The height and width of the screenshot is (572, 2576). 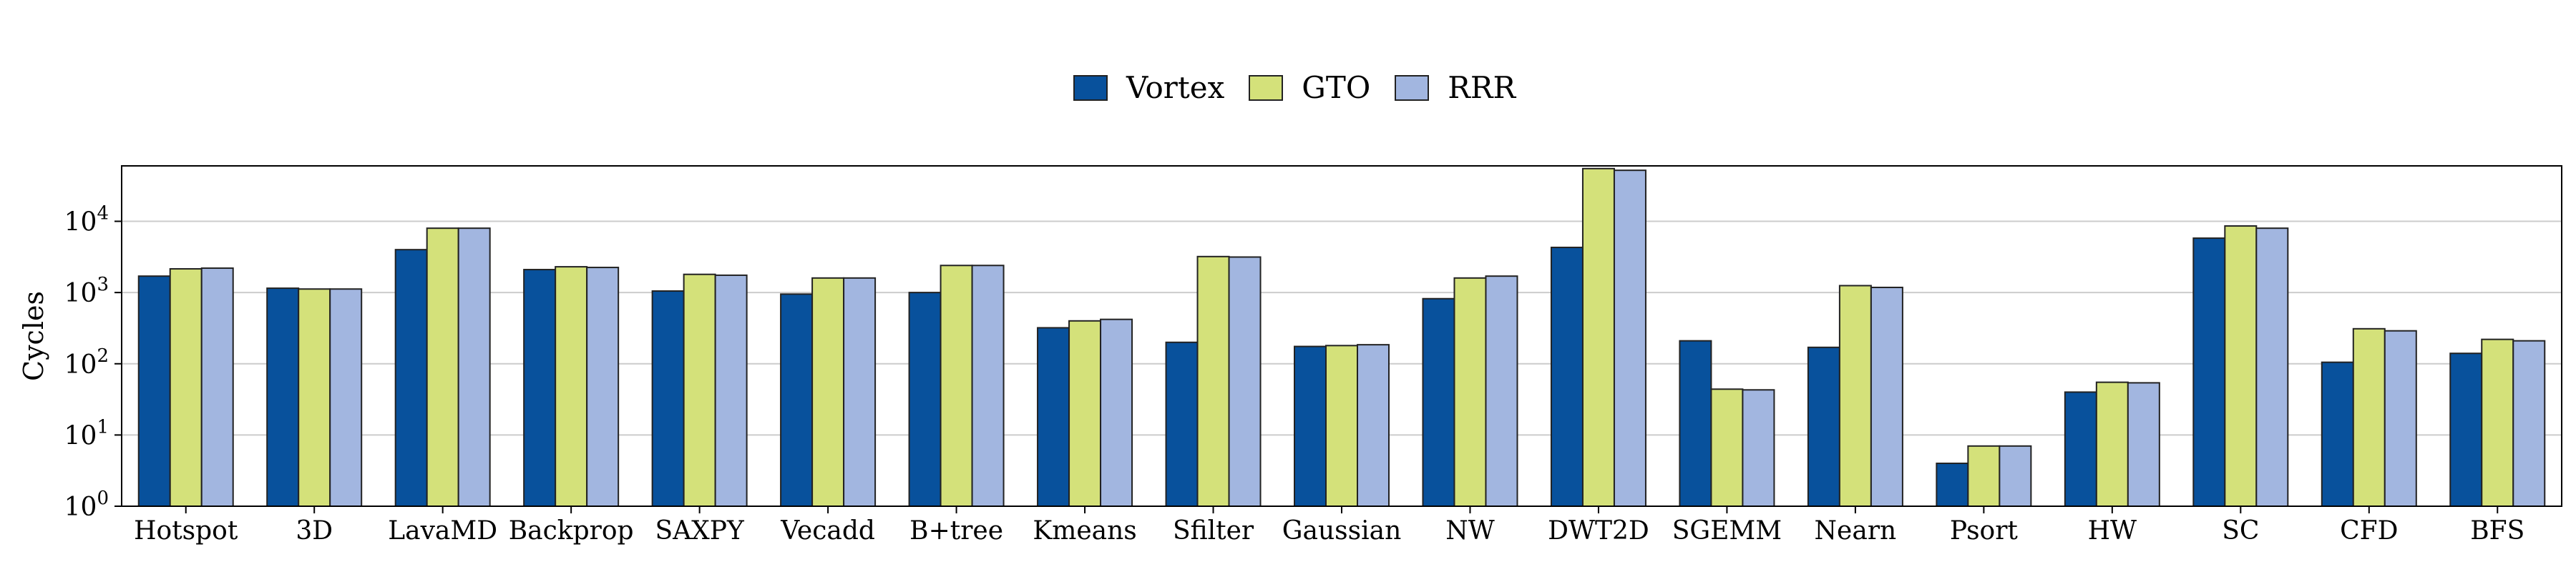 I want to click on bar-gto-saxpy, so click(x=699, y=390).